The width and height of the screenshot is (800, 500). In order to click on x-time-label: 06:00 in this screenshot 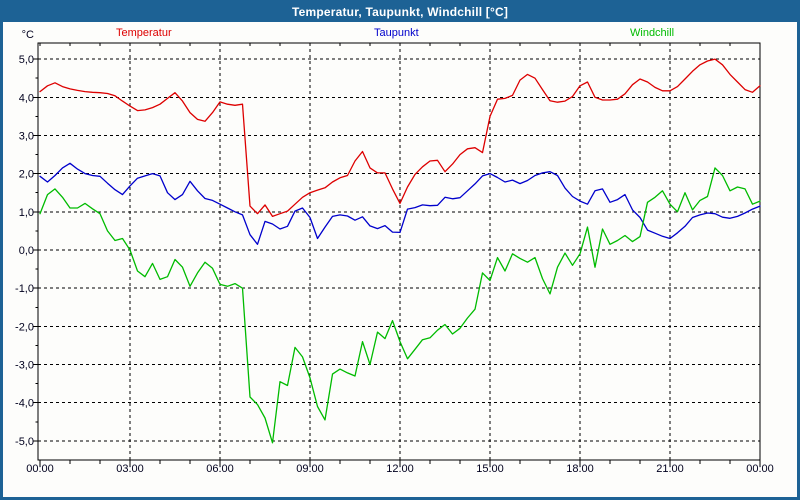, I will do `click(220, 469)`.